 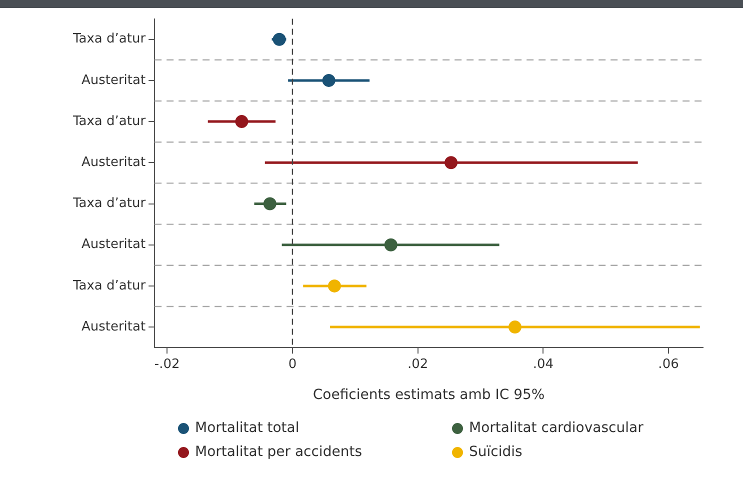 What do you see at coordinates (556, 428) in the screenshot?
I see `legend-label: Mortalitat cardiovascular` at bounding box center [556, 428].